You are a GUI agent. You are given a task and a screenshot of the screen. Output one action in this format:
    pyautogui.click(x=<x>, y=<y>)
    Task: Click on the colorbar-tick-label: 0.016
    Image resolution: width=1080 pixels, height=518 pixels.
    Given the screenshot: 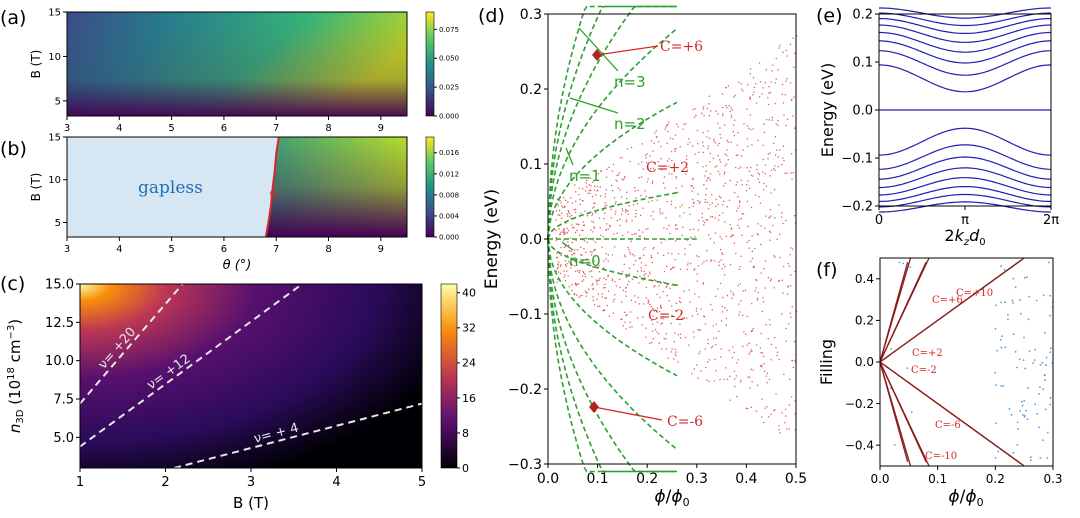 What is the action you would take?
    pyautogui.click(x=449, y=153)
    